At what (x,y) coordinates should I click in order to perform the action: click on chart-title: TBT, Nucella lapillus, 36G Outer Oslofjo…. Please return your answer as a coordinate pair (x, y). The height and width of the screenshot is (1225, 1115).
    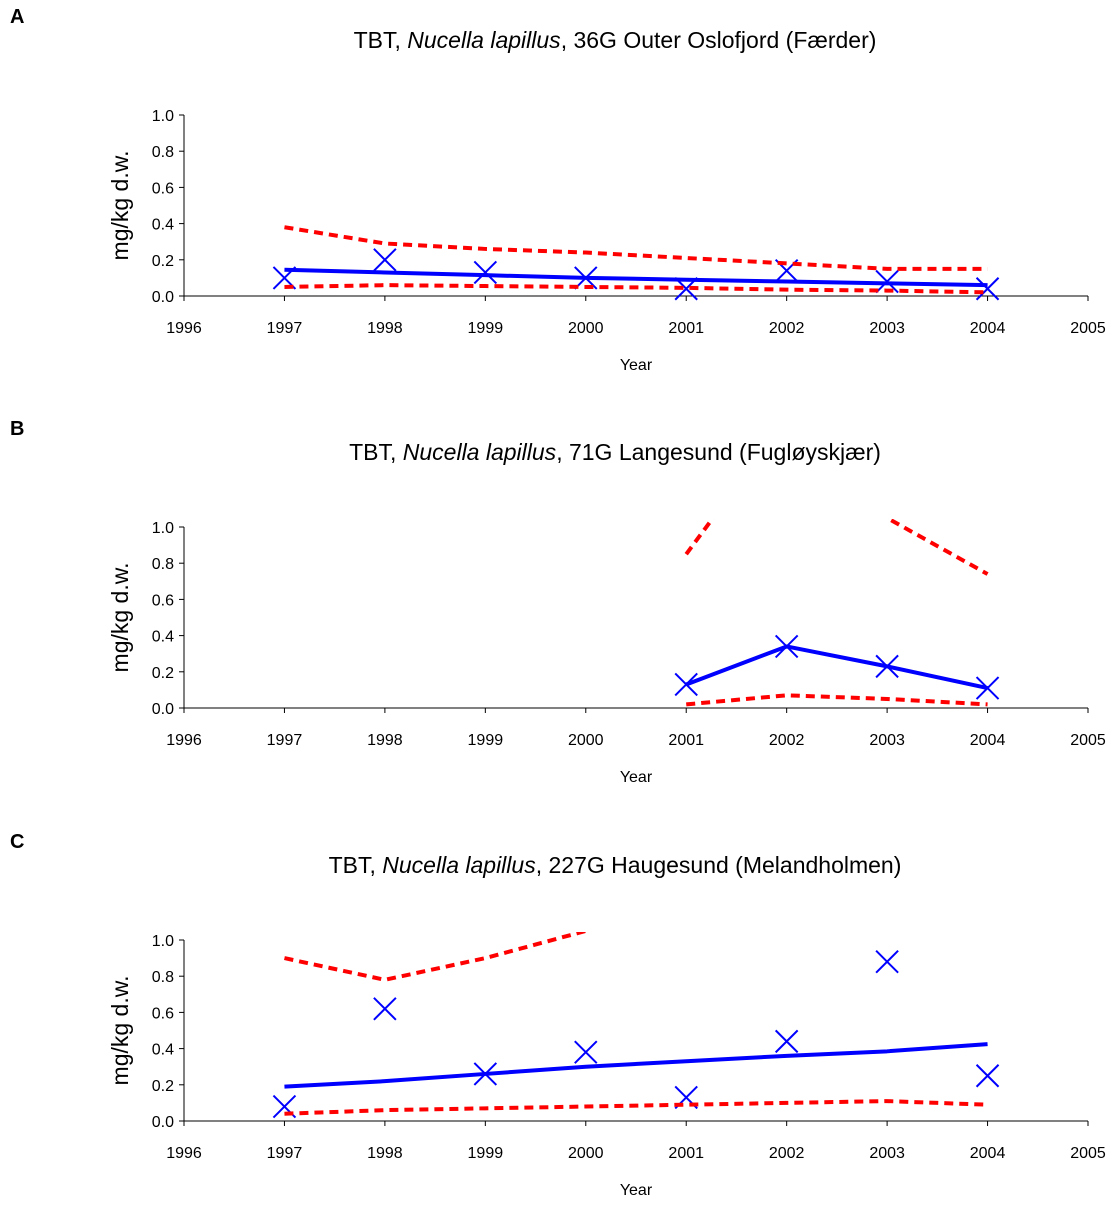
    Looking at the image, I should click on (557, 40).